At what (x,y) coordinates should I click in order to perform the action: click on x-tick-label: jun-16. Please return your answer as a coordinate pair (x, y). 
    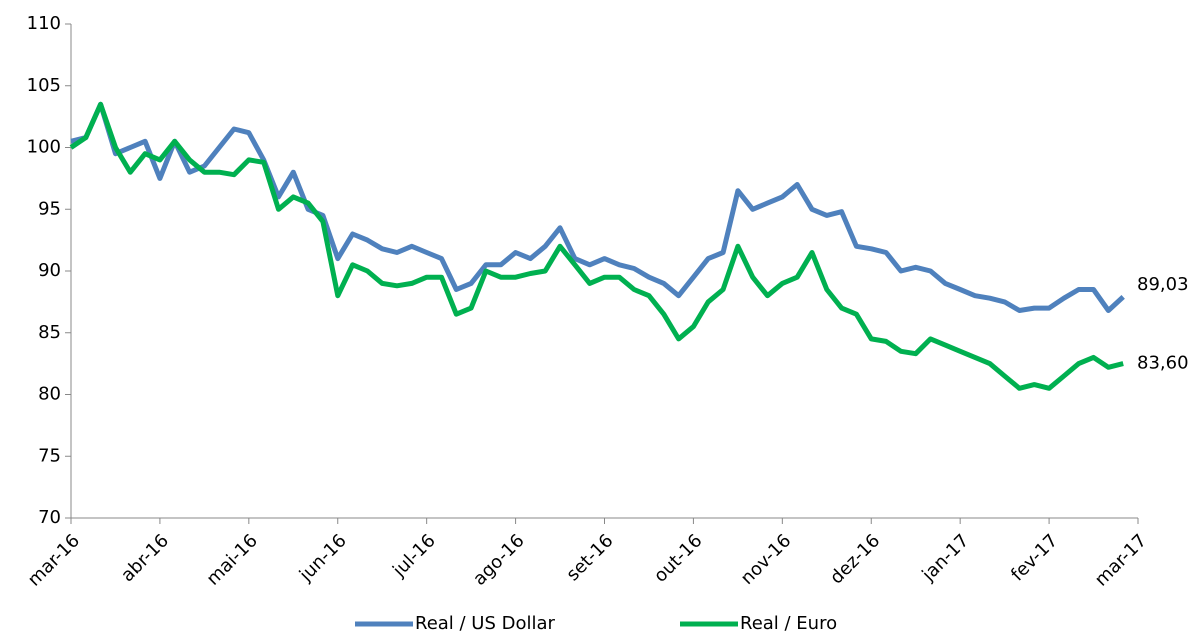
    Looking at the image, I should click on (323, 558).